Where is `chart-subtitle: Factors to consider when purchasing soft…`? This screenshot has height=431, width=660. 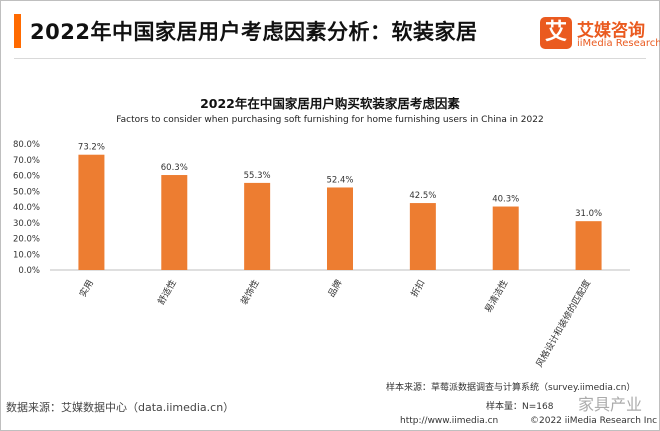
chart-subtitle: Factors to consider when purchasing soft… is located at coordinates (330, 120).